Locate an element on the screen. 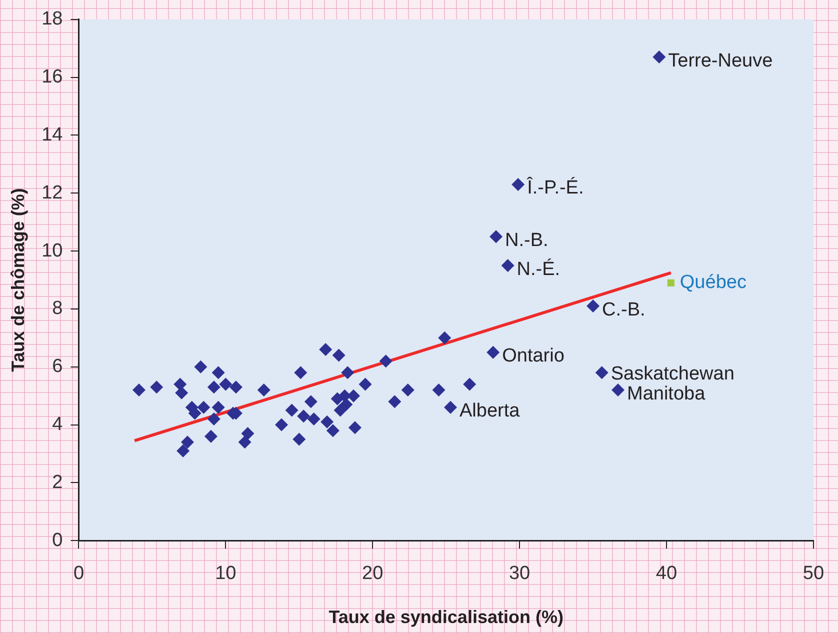  y-tick-label: 14 is located at coordinates (53, 135).